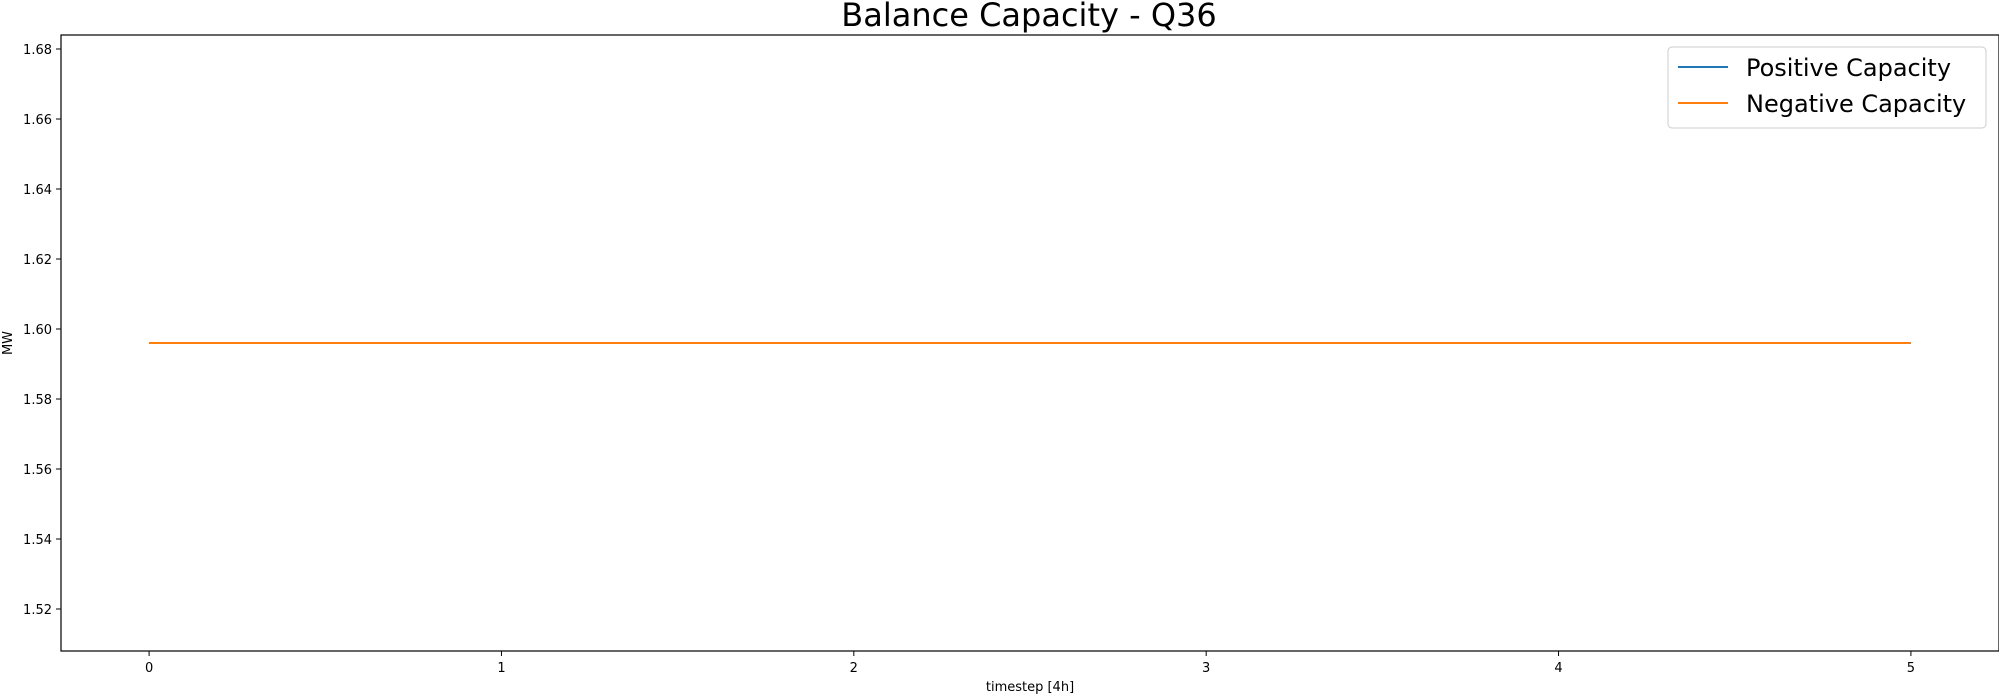 The height and width of the screenshot is (695, 1999). Describe the element at coordinates (1030, 687) in the screenshot. I see `x-axis-label: timestep [4h]` at that location.